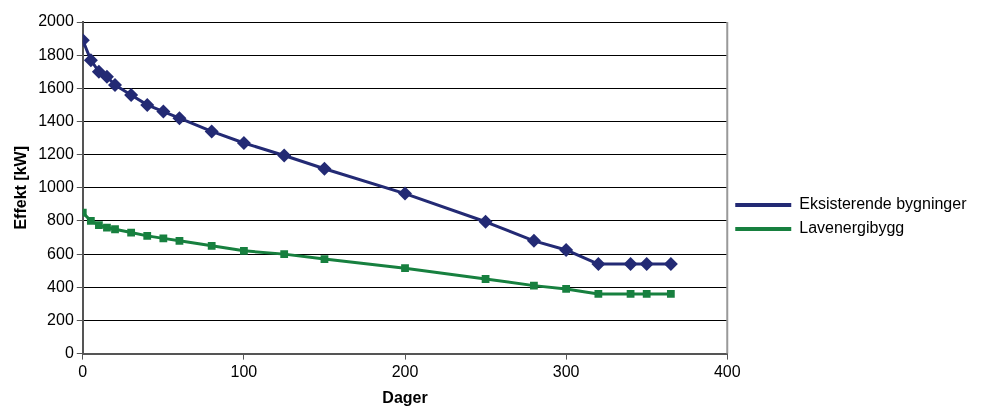  Describe the element at coordinates (566, 371) in the screenshot. I see `x-tick-label: 300` at that location.